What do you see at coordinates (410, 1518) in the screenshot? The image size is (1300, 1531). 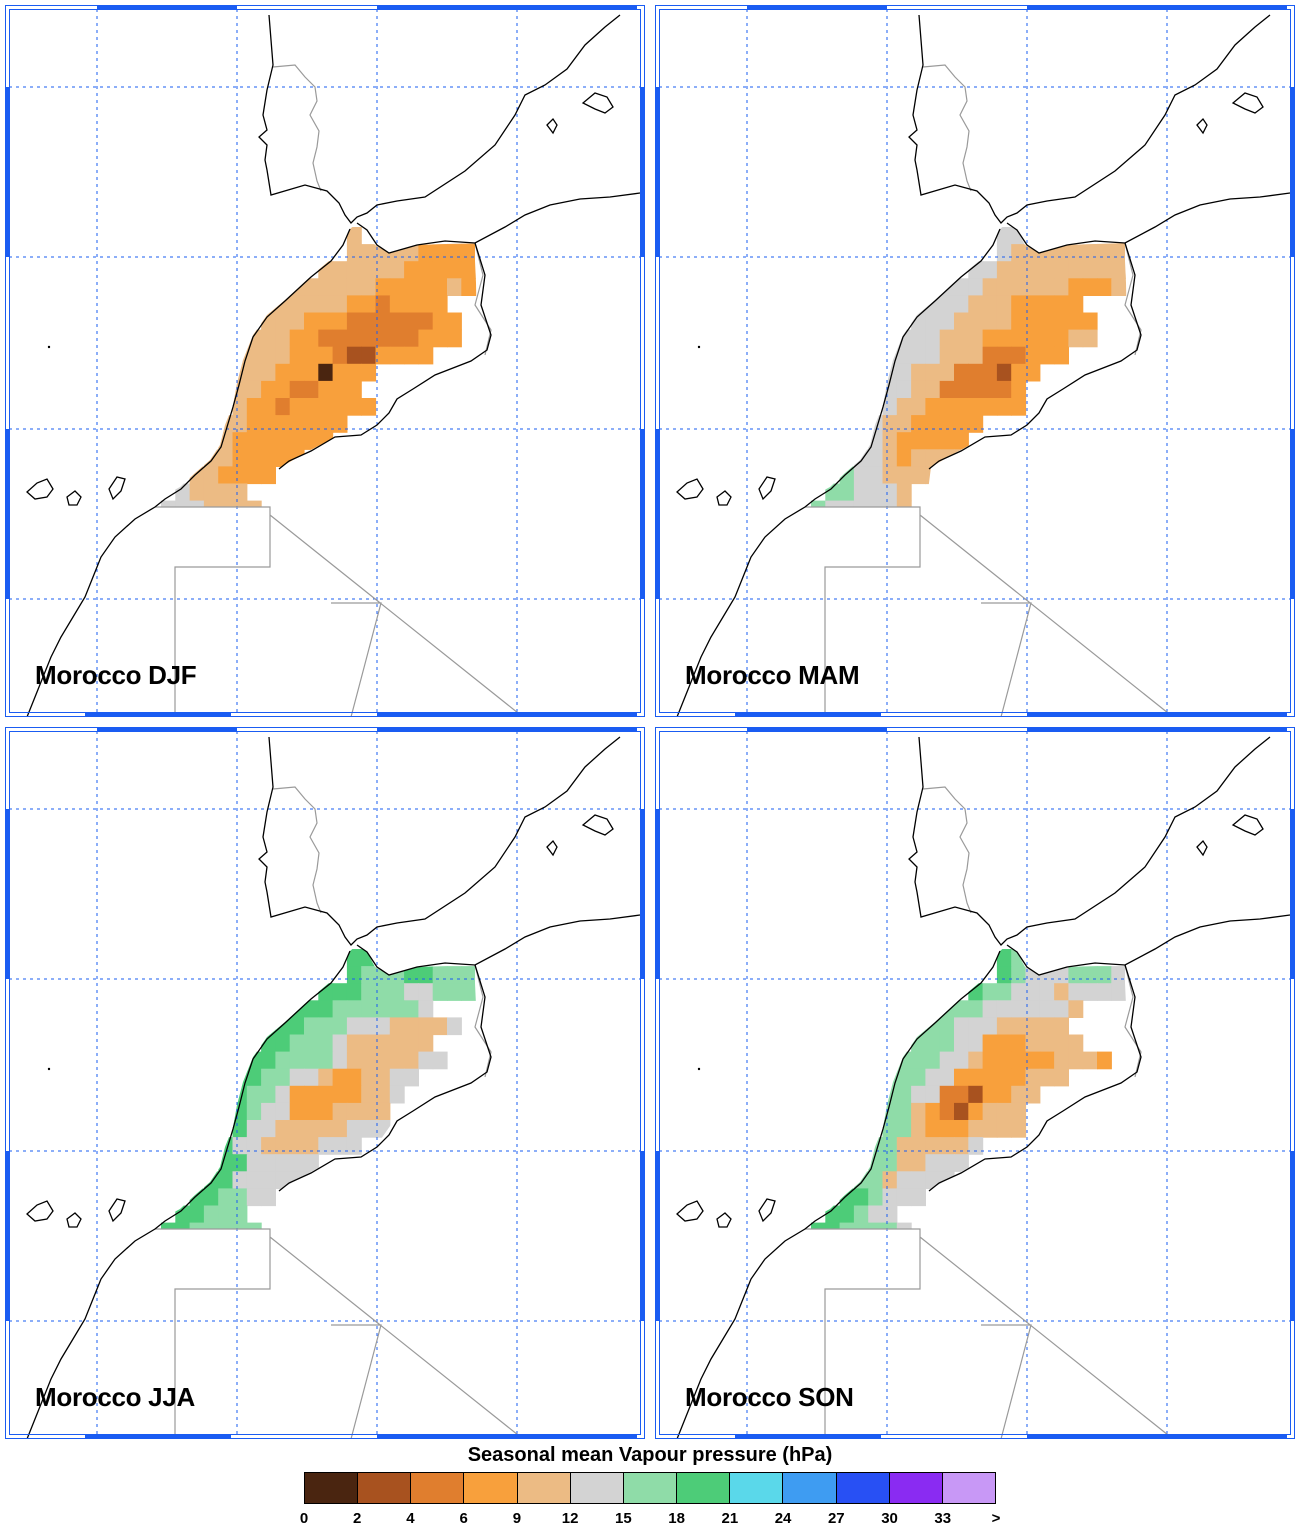 I see `colorbar-tick-label: 4` at bounding box center [410, 1518].